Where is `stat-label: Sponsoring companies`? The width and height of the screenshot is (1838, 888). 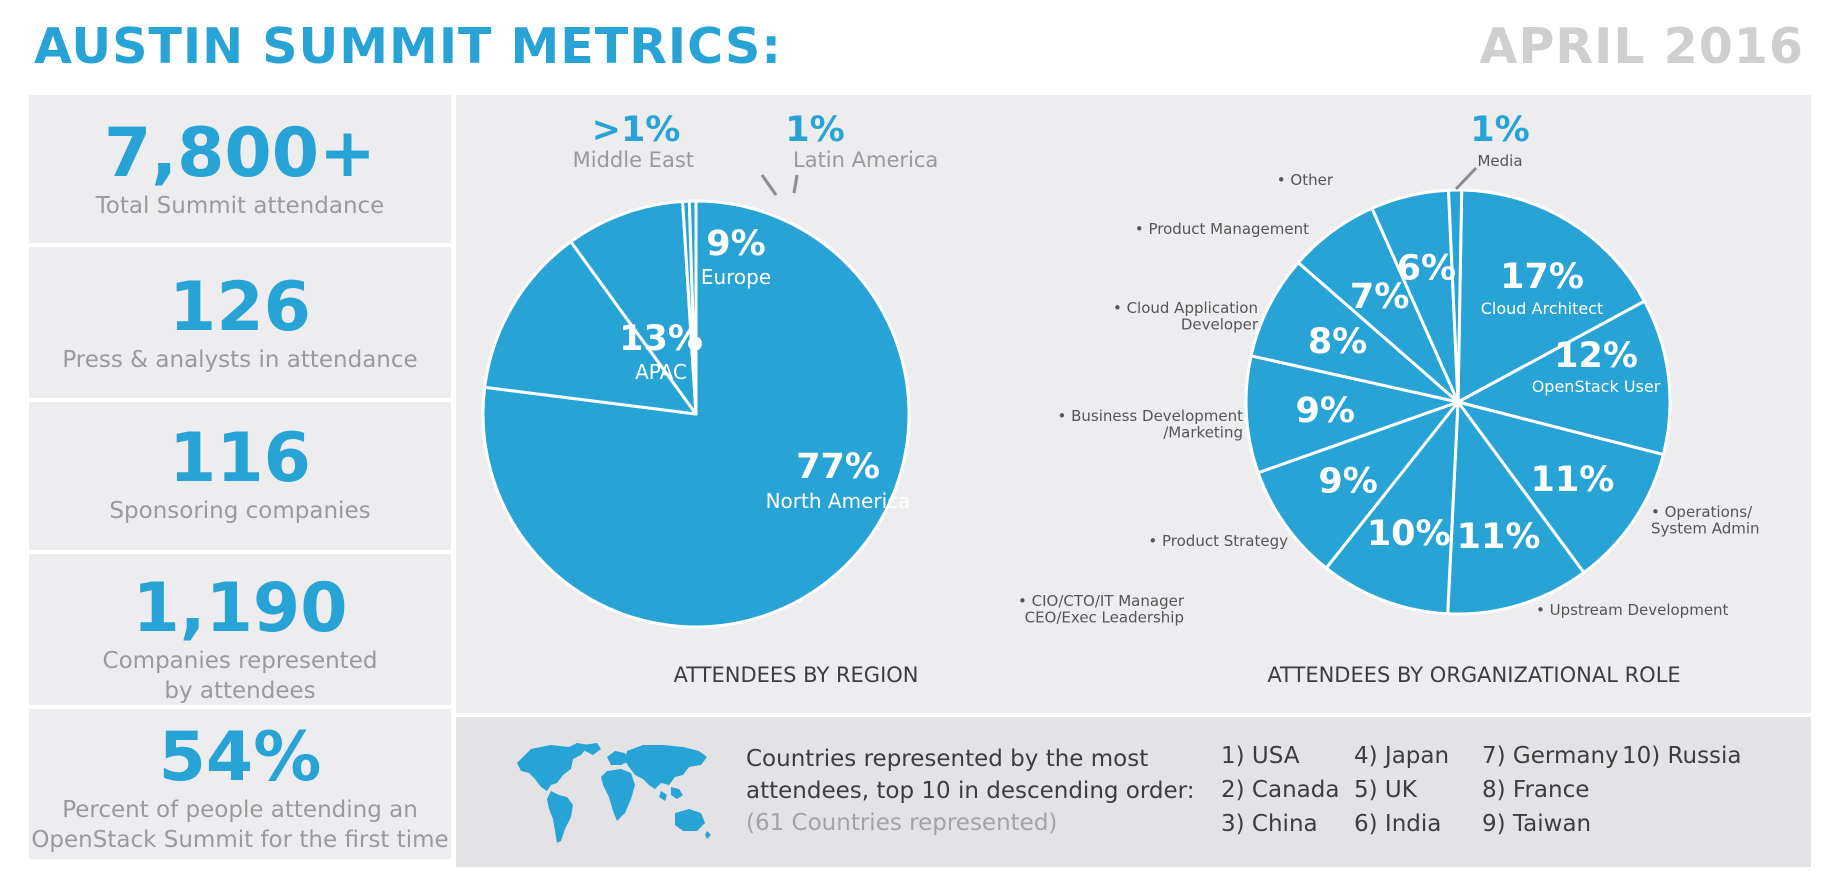 stat-label: Sponsoring companies is located at coordinates (240, 511).